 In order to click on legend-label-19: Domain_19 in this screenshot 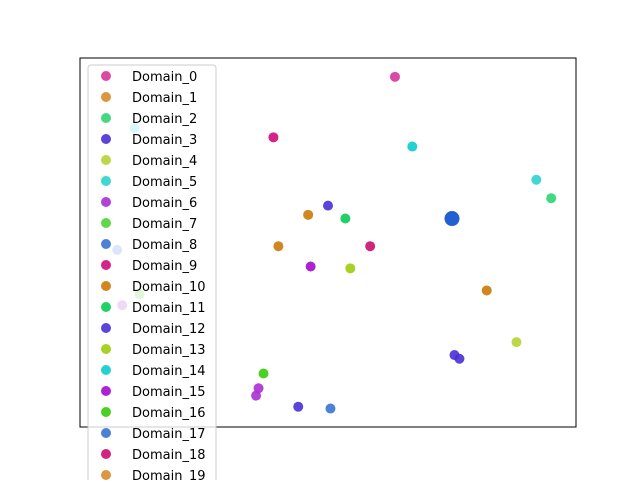, I will do `click(169, 474)`.